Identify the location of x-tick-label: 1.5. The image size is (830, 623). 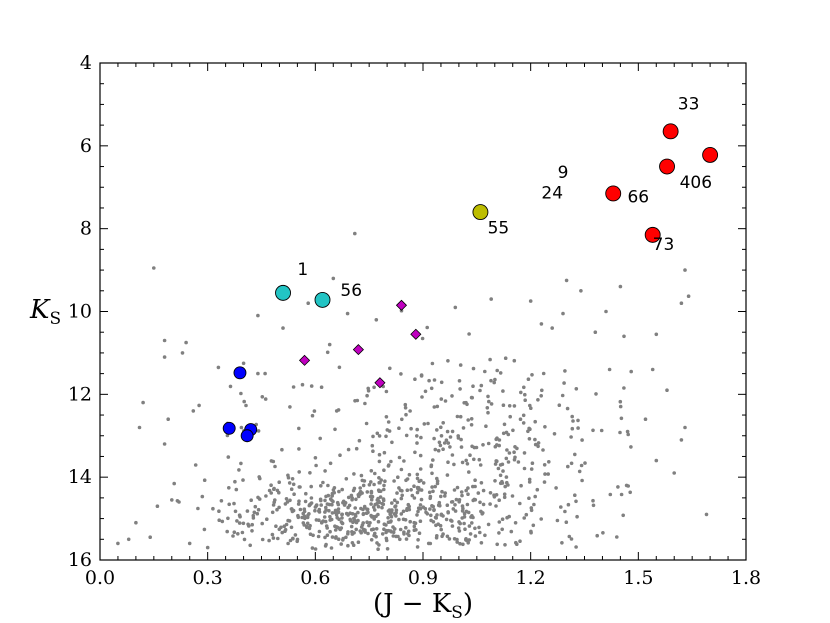
(638, 578).